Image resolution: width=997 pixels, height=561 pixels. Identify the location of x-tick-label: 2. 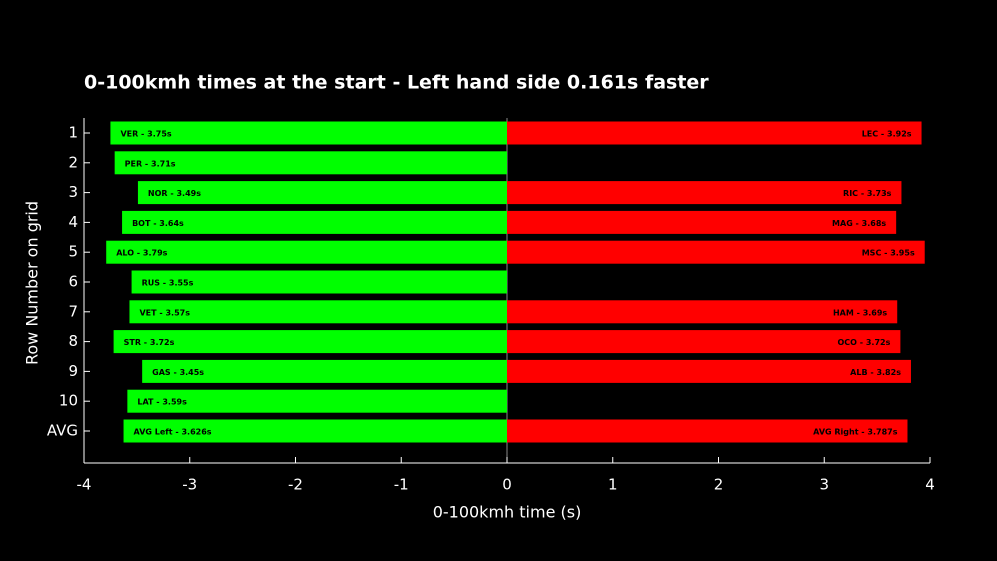
(719, 485).